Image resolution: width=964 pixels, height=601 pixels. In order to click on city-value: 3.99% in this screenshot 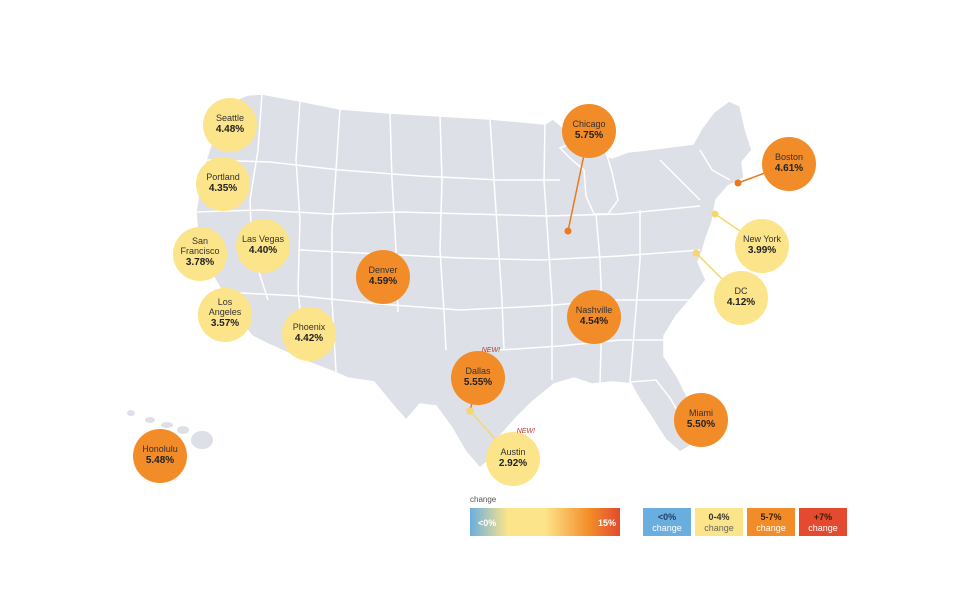, I will do `click(762, 250)`.